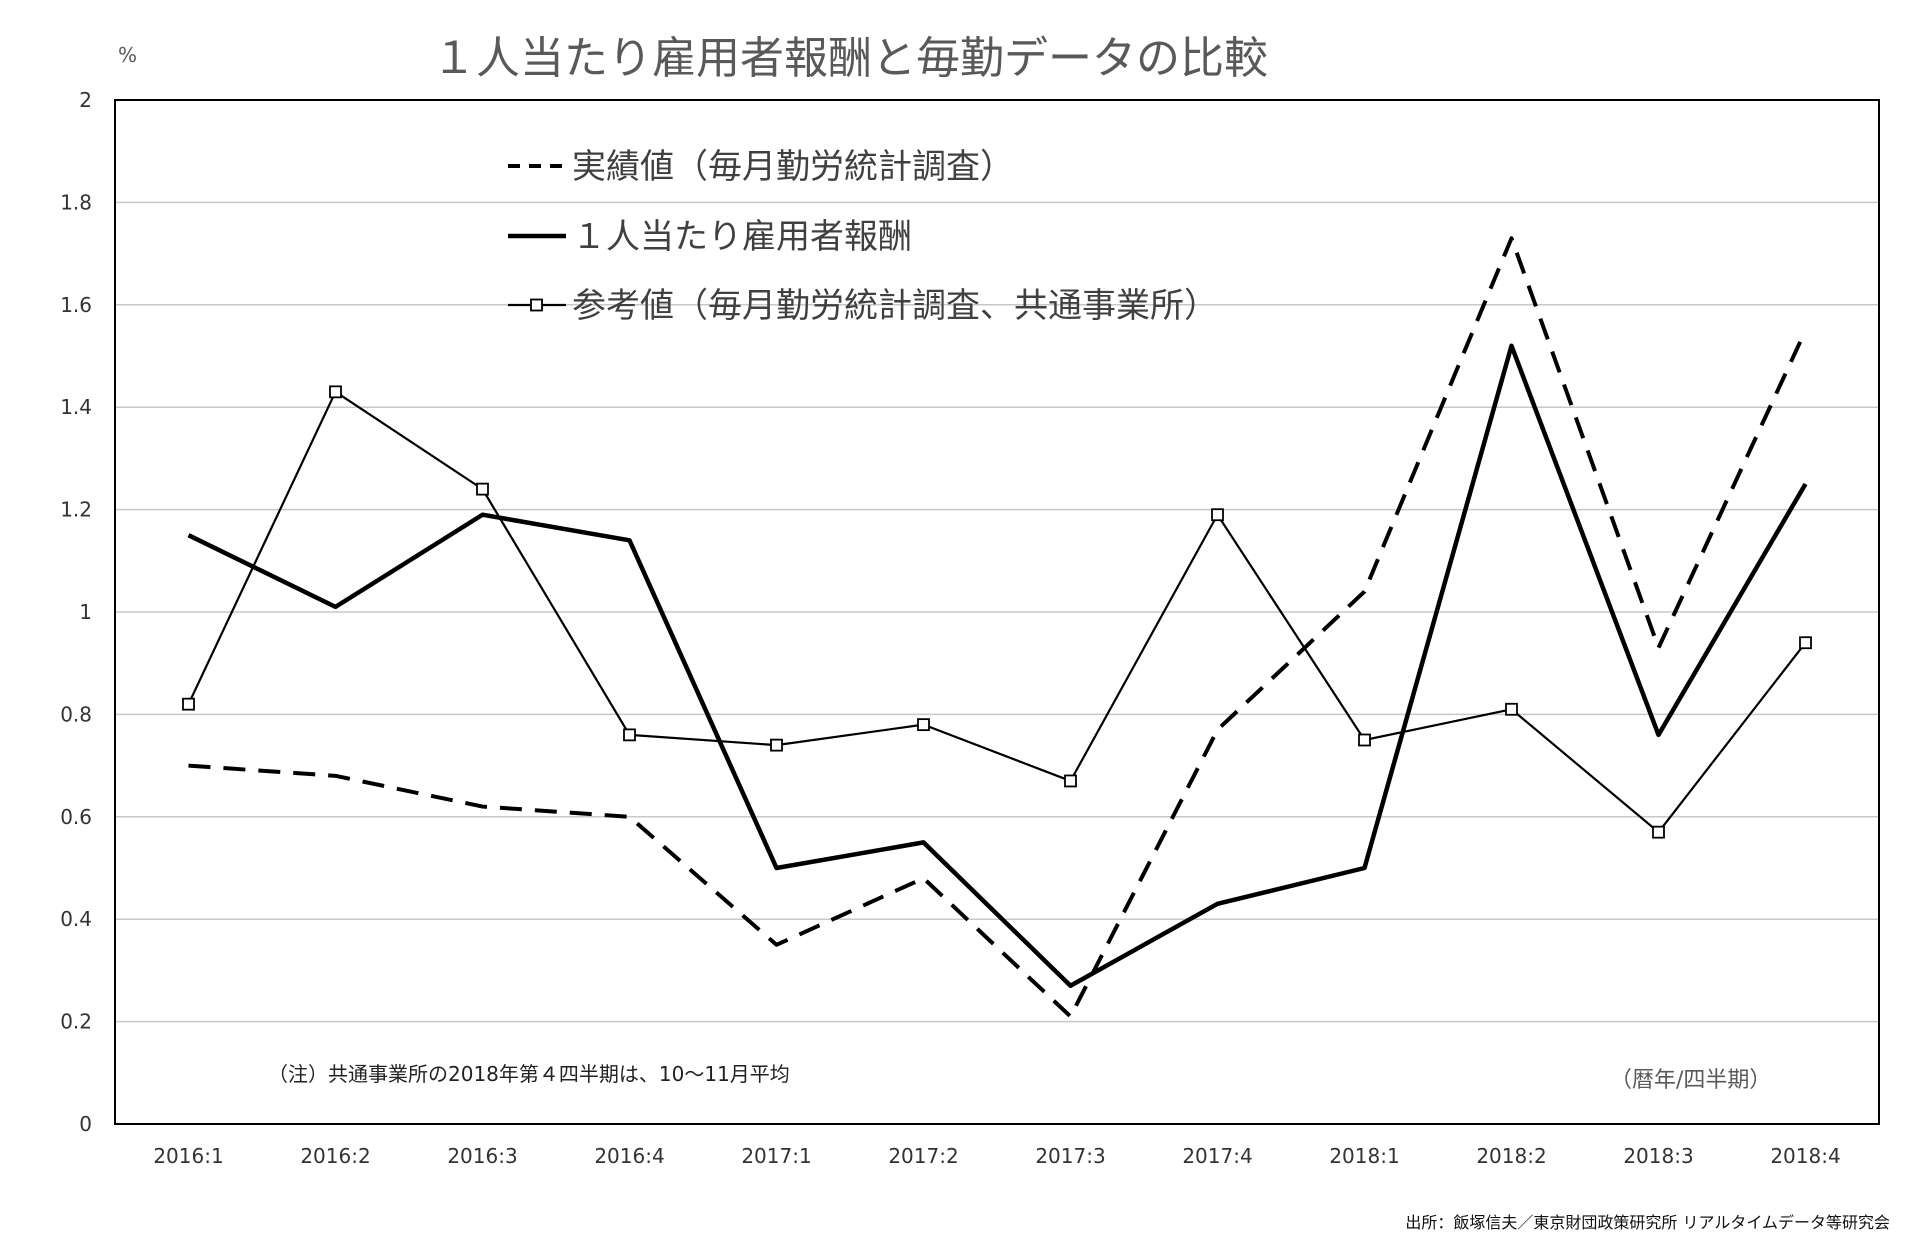 This screenshot has width=1905, height=1244. Describe the element at coordinates (335, 1156) in the screenshot. I see `x-tick-label: 2016:2` at that location.